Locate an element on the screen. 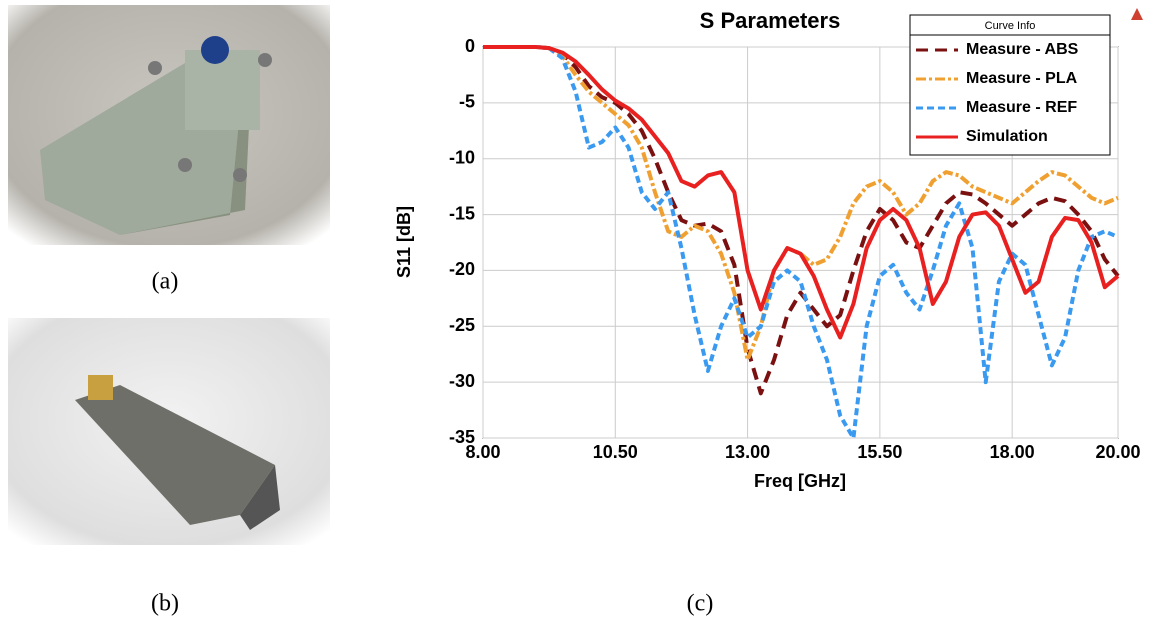 This screenshot has height=631, width=1158. x-tick-label: 18.00 is located at coordinates (1012, 452).